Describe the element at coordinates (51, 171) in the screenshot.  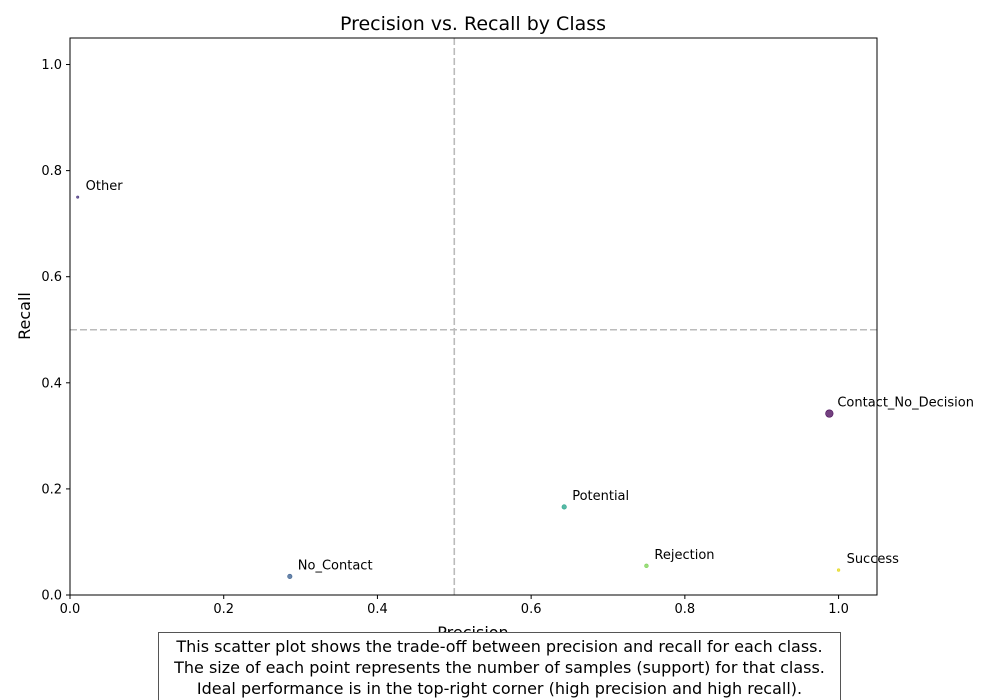
I see `y-tick-label: 0.8` at that location.